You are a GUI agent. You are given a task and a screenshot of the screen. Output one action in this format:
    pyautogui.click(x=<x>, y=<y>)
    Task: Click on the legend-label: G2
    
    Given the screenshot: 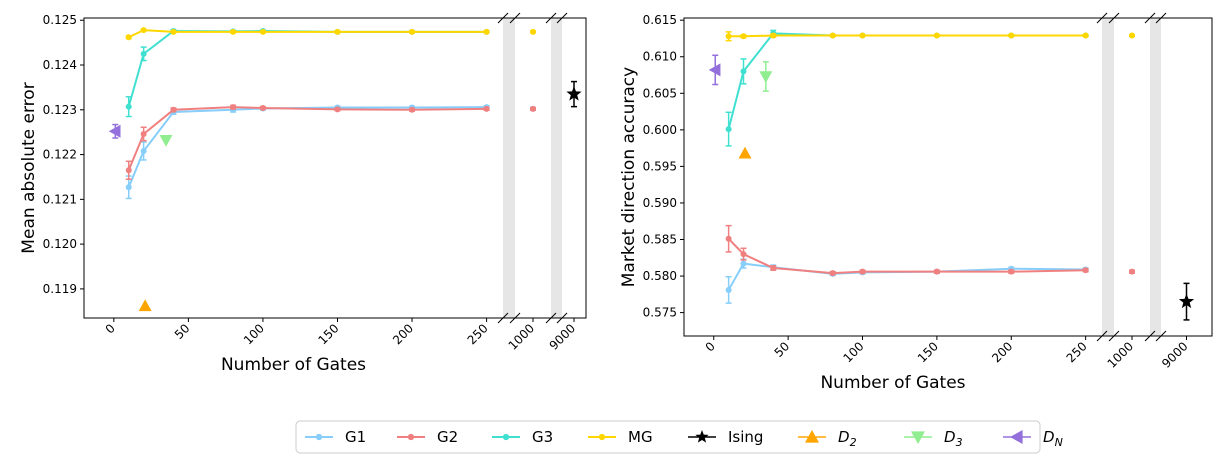 What is the action you would take?
    pyautogui.click(x=447, y=437)
    